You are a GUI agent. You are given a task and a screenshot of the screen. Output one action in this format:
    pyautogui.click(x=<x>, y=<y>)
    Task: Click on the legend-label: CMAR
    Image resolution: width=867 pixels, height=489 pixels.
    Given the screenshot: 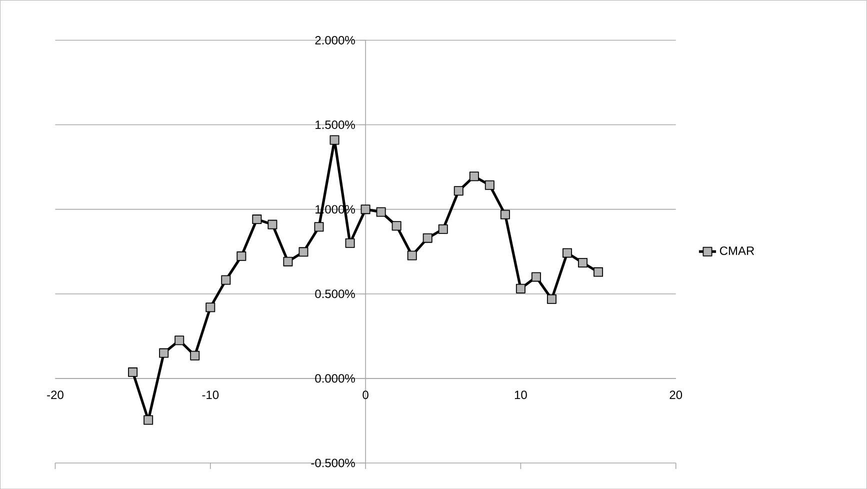 What is the action you would take?
    pyautogui.click(x=737, y=250)
    